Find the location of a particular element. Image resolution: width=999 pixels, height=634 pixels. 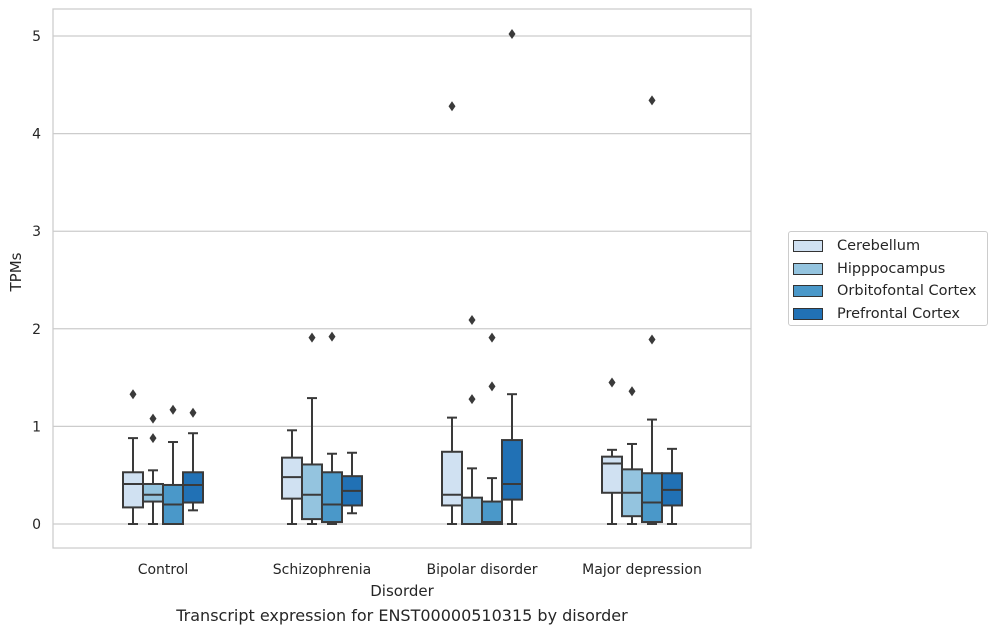

y-tick-label: 2 is located at coordinates (36, 330).